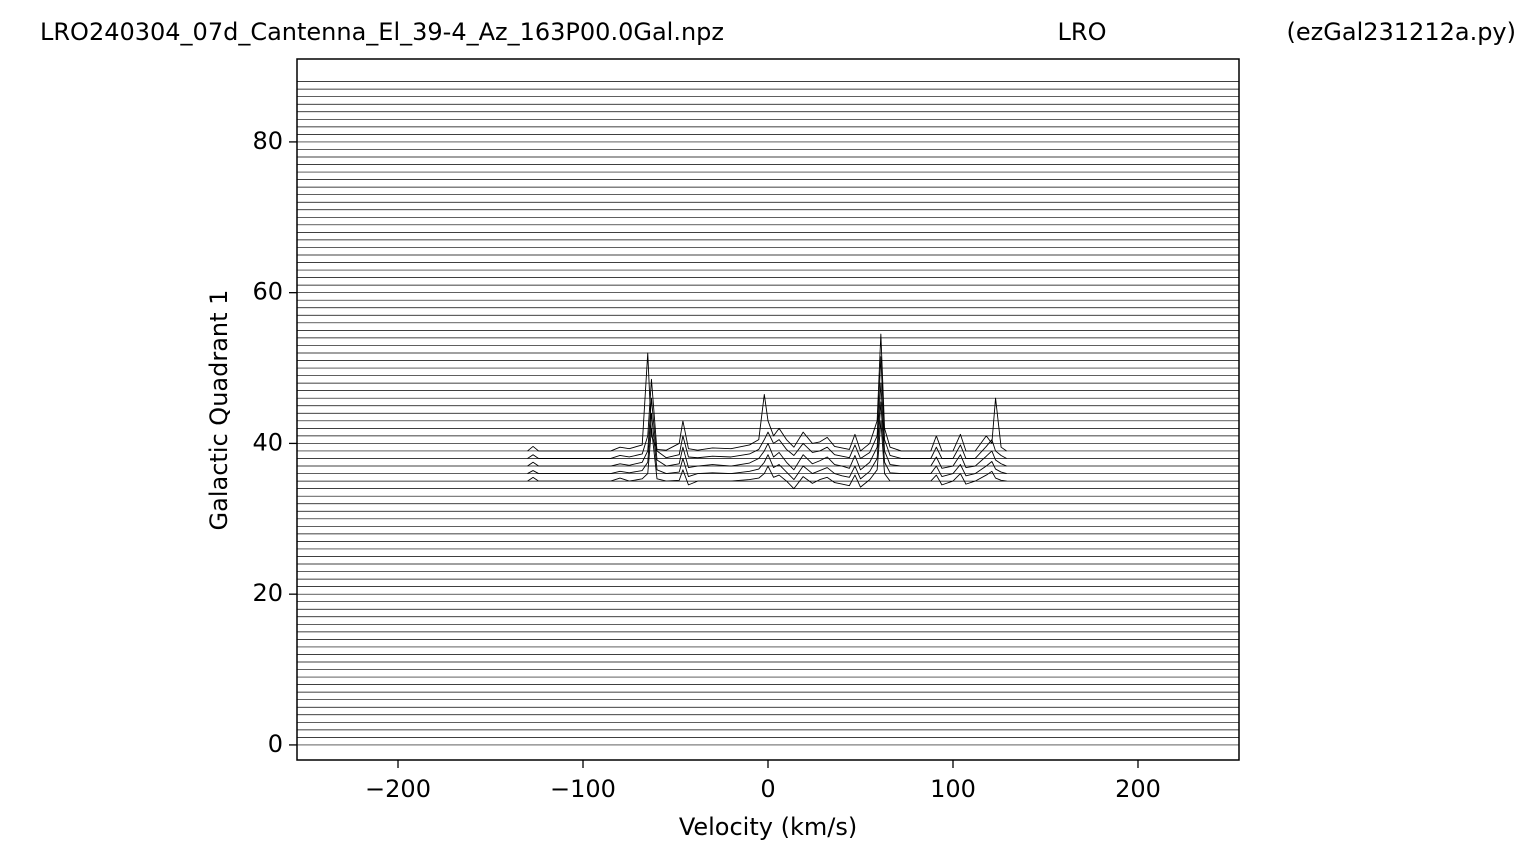 The width and height of the screenshot is (1536, 861). I want to click on x-tick-label: −200, so click(398, 789).